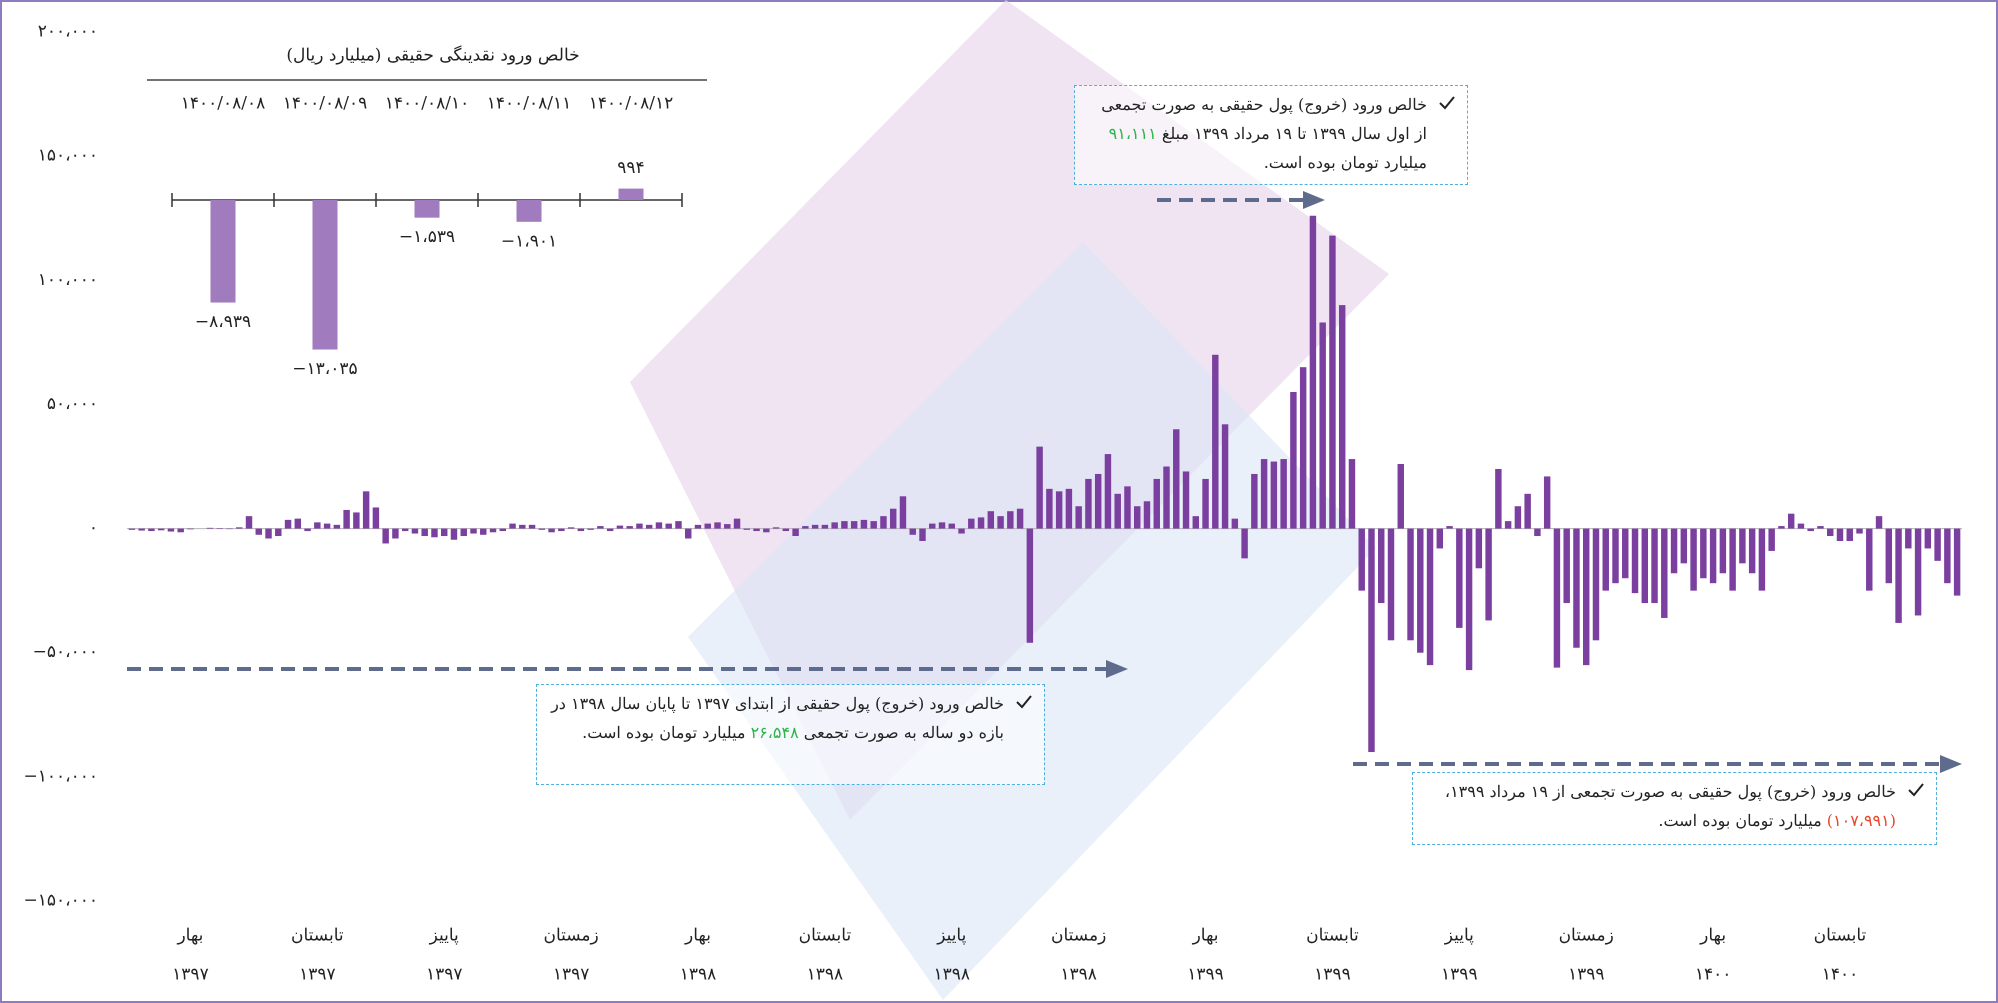 This screenshot has height=1003, width=1998. I want to click on y-tick-label: ۱۵۰،۰۰۰, so click(68, 156).